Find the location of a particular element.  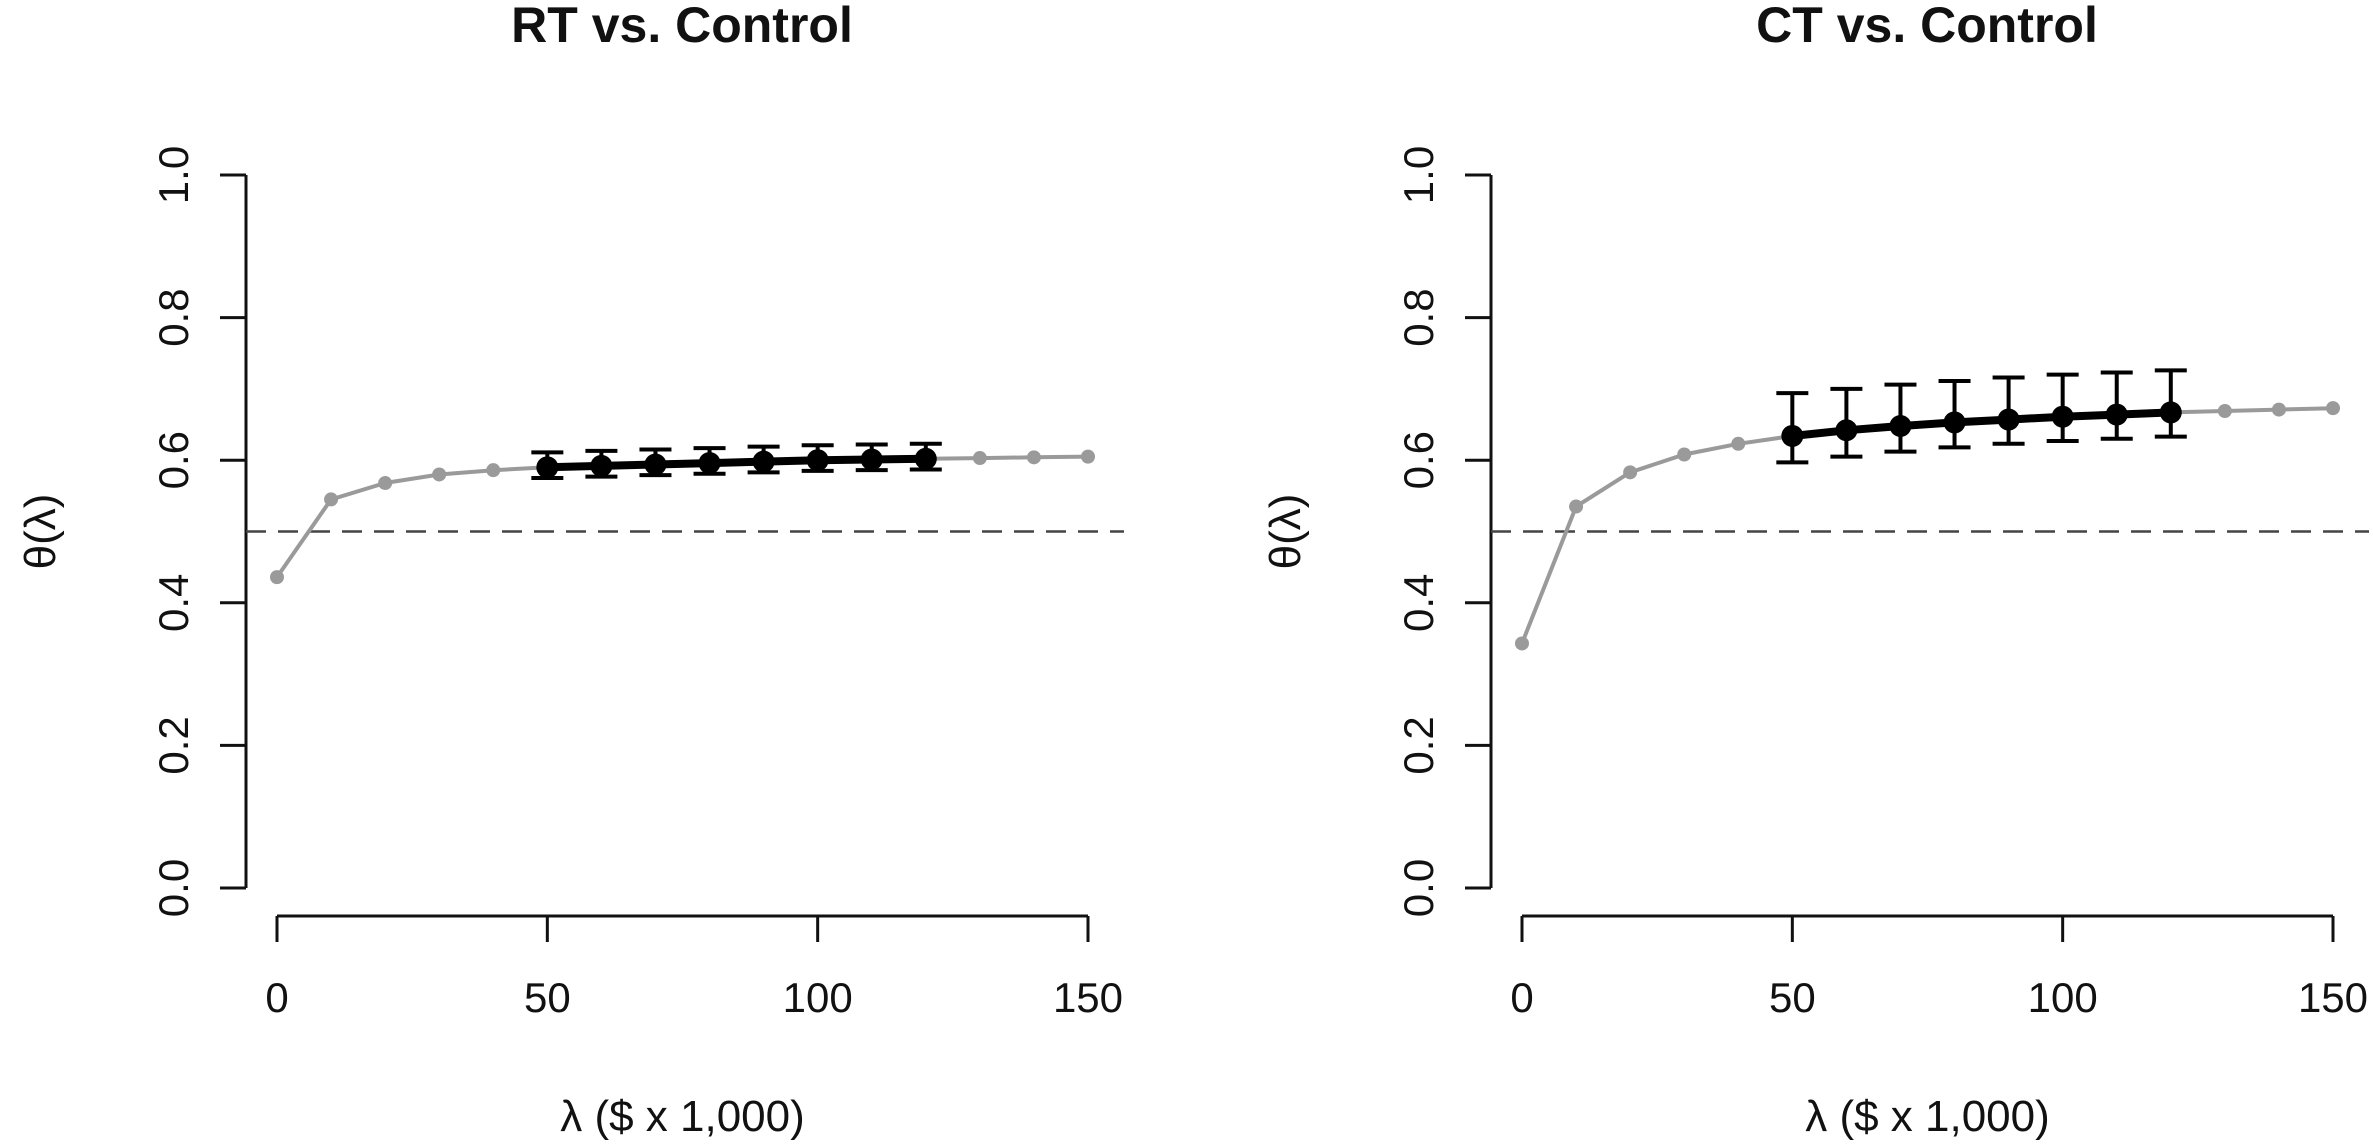

chart-title: RT vs. Control is located at coordinates (682, 26).